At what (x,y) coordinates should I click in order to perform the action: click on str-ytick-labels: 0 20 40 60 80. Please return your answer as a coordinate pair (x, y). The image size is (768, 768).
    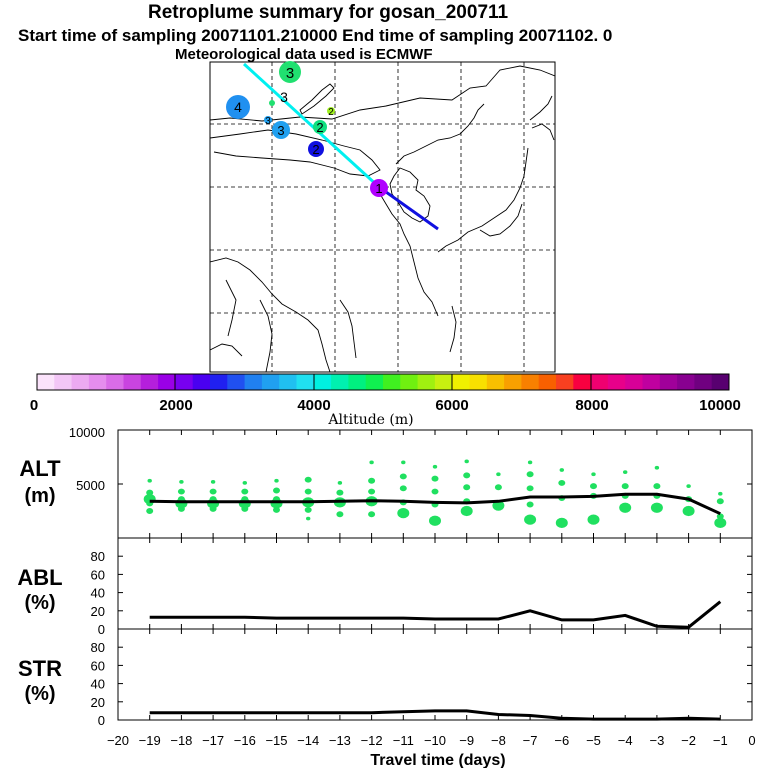
    Looking at the image, I should click on (98, 684).